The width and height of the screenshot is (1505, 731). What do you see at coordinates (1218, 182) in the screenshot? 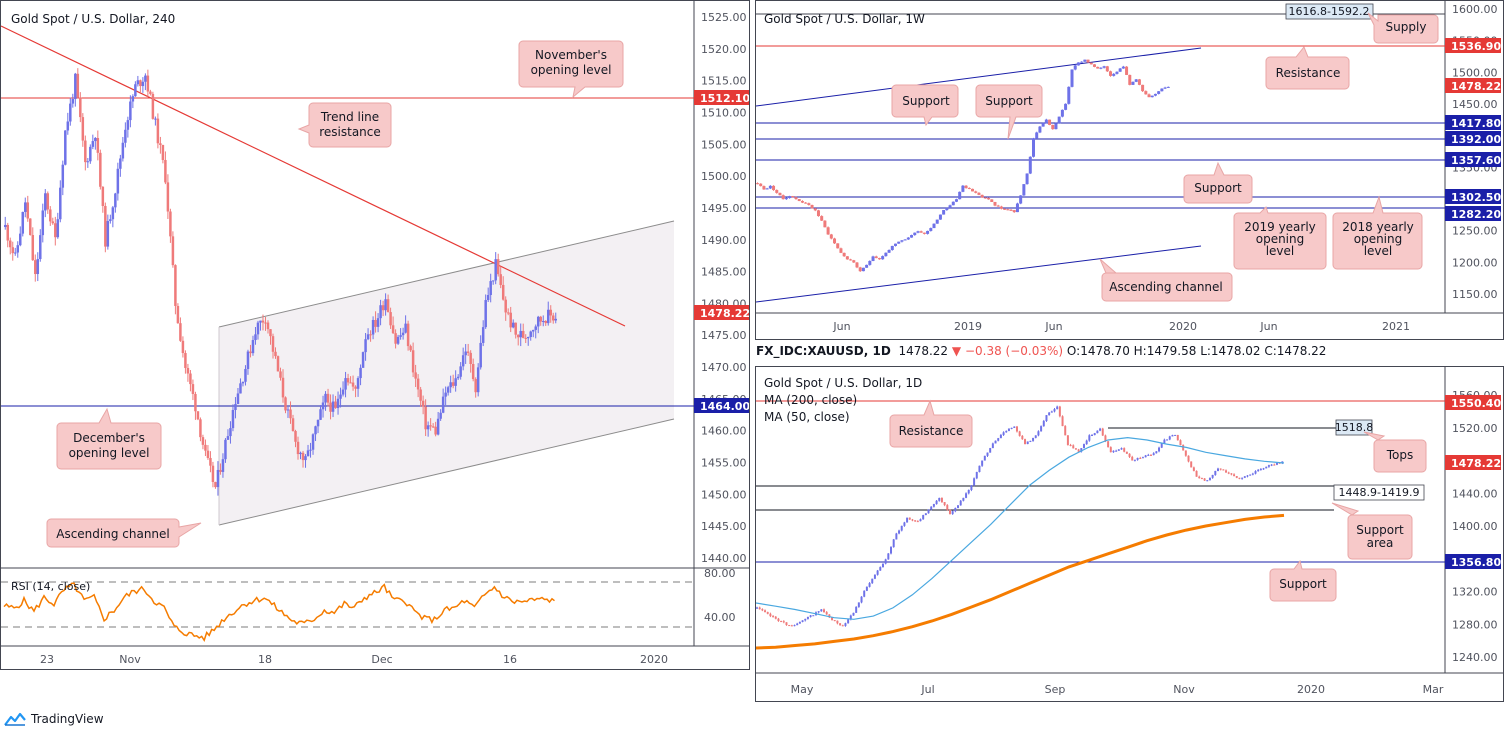
I see `w1-note-support-3: Support` at bounding box center [1218, 182].